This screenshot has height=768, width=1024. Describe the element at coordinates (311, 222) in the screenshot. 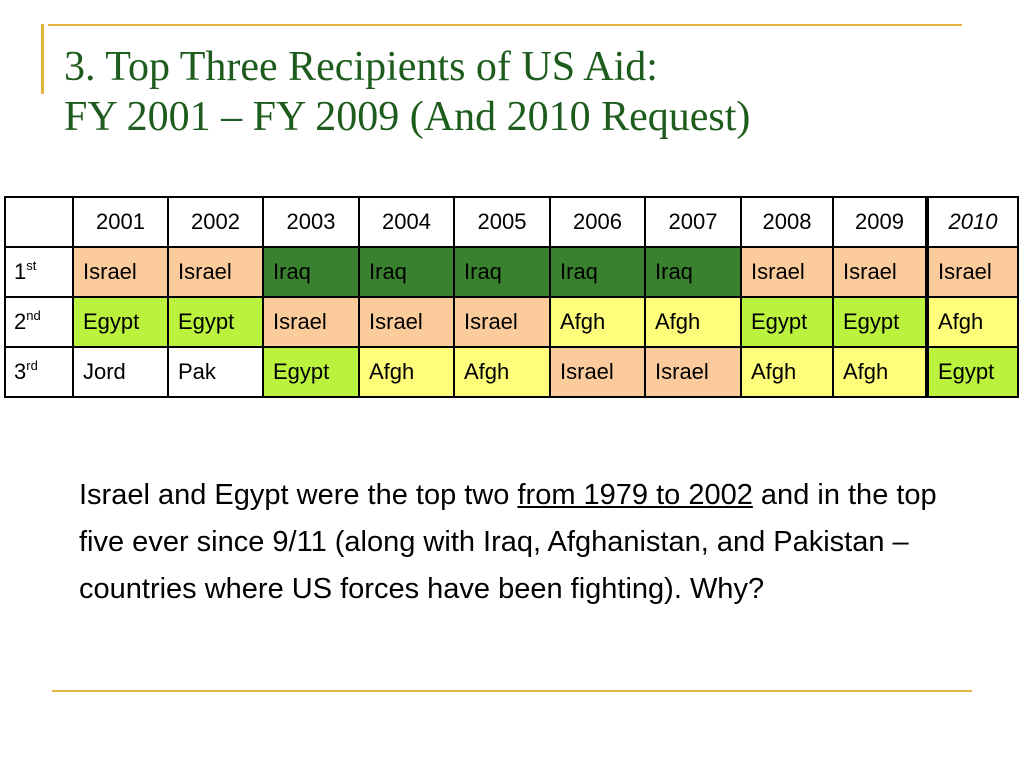

I see `header-year: 2003` at that location.